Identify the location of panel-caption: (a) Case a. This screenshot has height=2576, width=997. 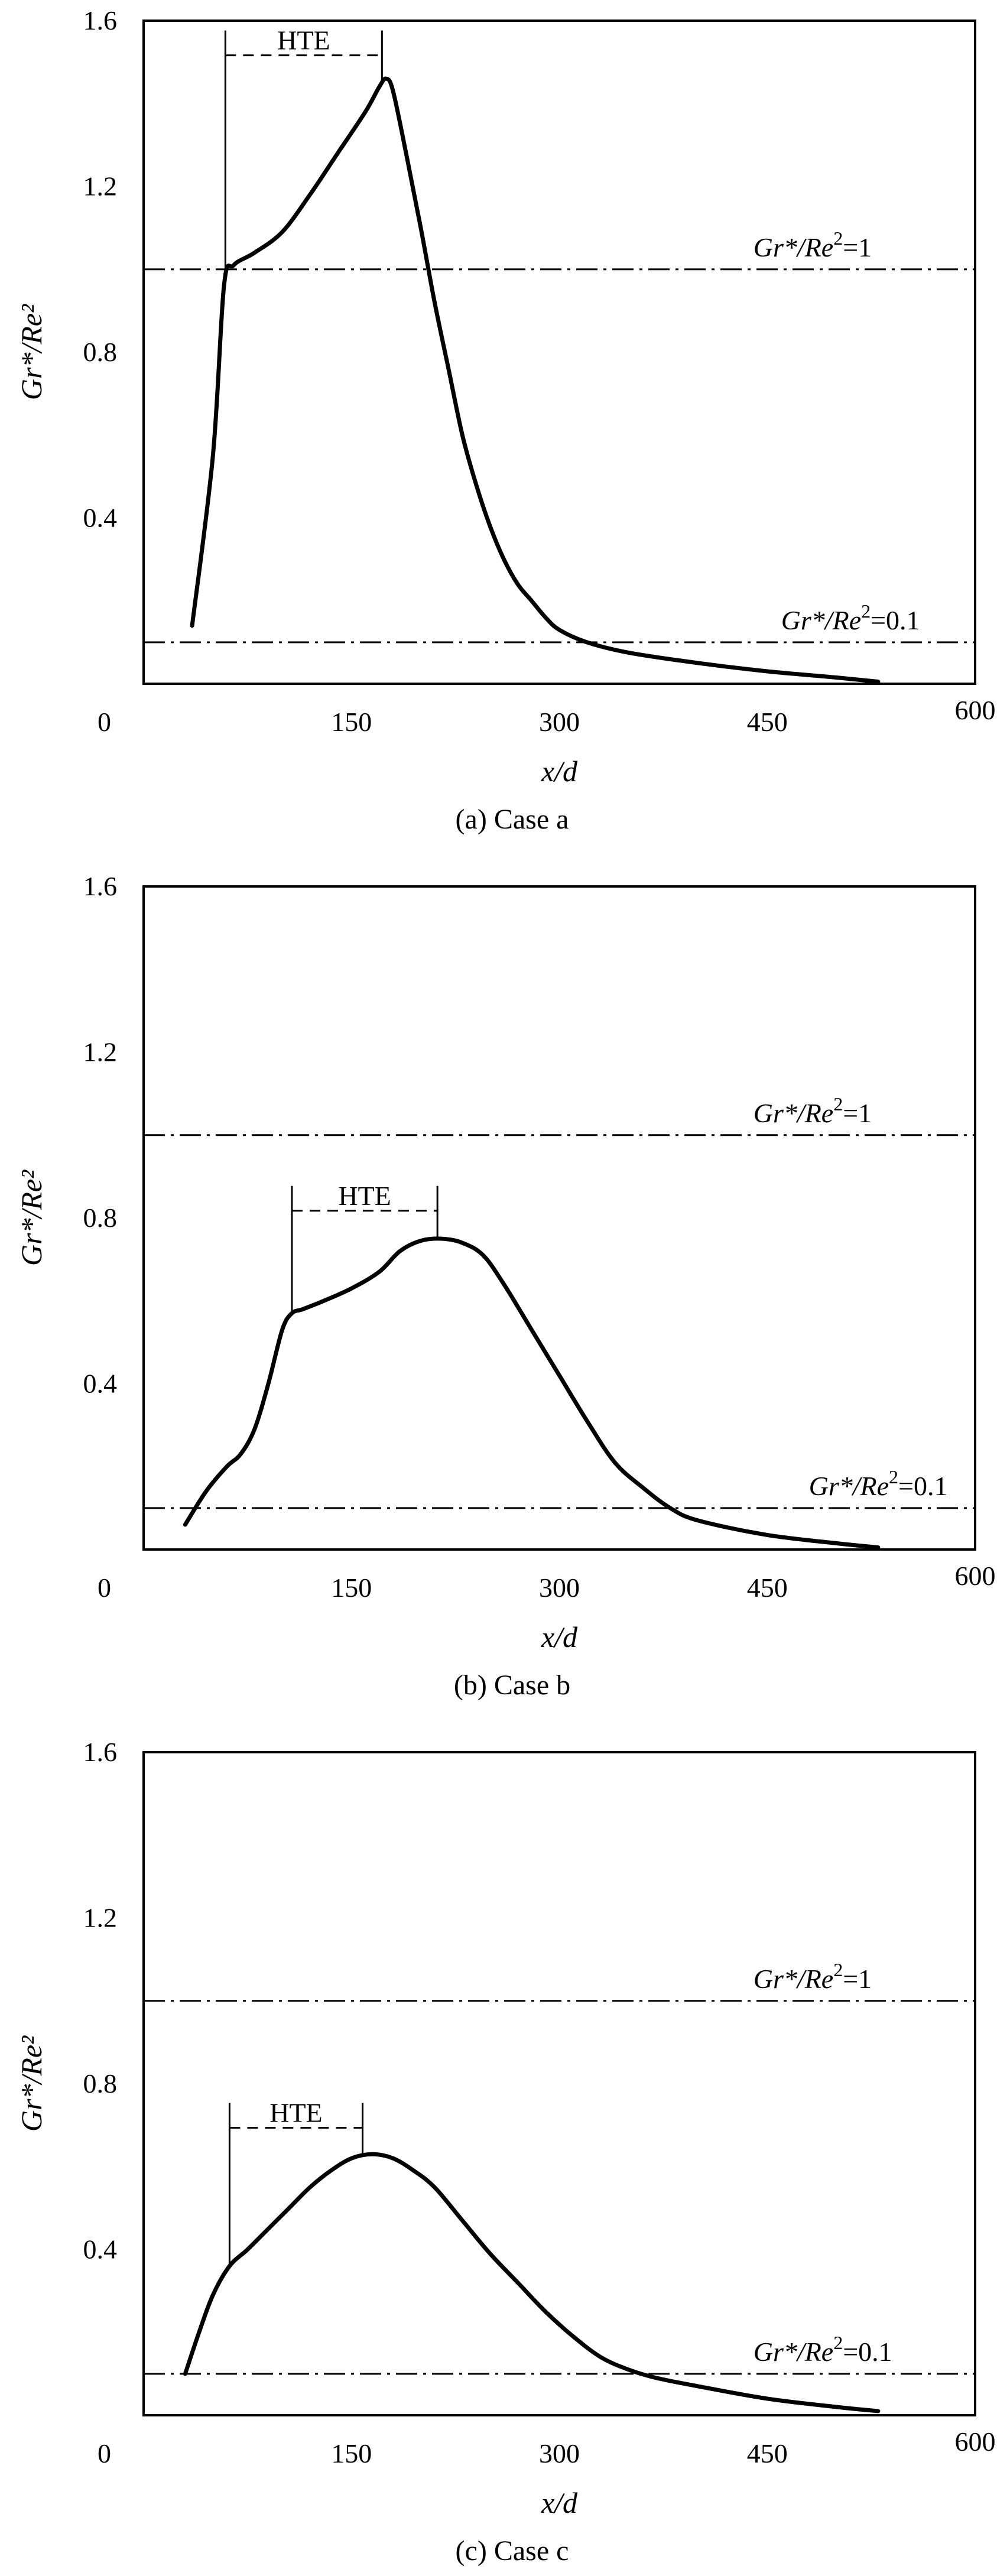
(512, 819).